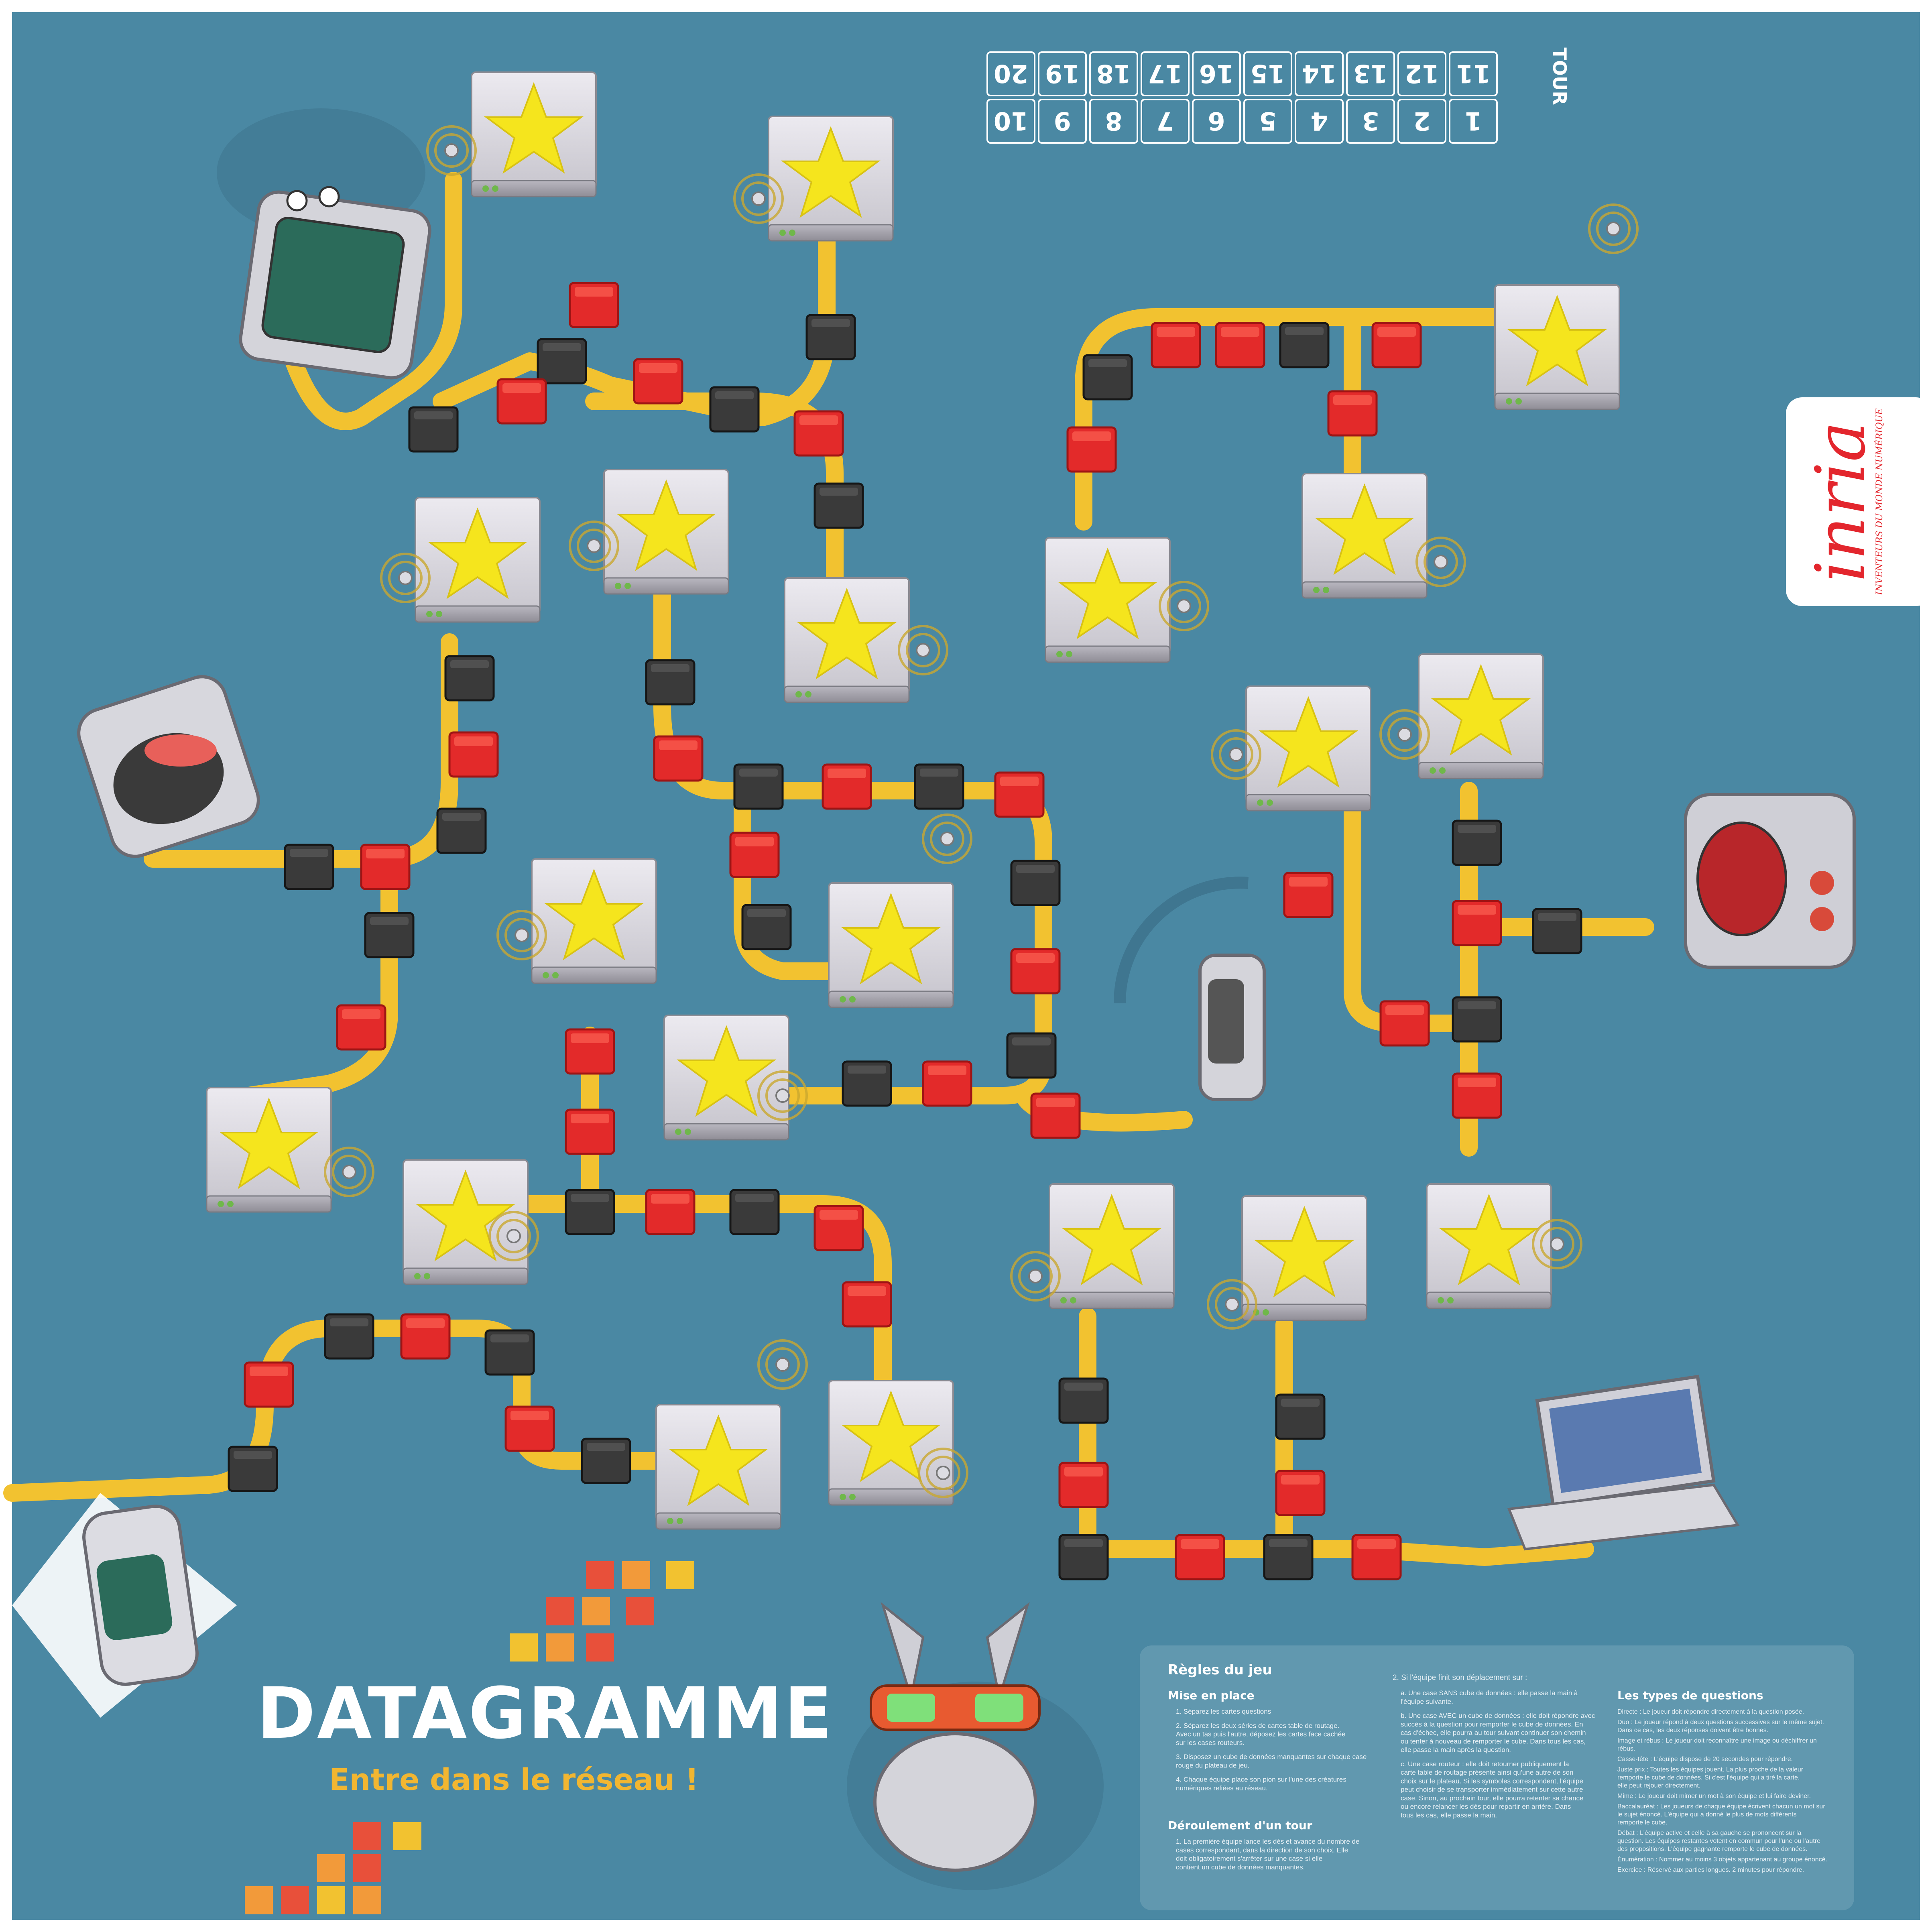  I want to click on creature-laptop, so click(1623, 1463).